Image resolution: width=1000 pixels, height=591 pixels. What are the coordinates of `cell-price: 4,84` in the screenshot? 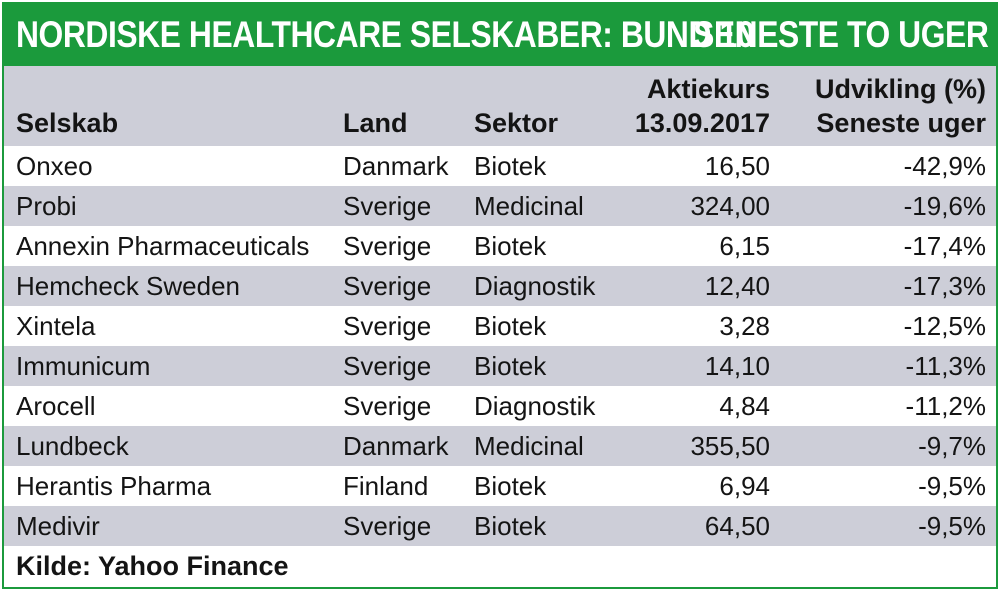 It's located at (744, 406).